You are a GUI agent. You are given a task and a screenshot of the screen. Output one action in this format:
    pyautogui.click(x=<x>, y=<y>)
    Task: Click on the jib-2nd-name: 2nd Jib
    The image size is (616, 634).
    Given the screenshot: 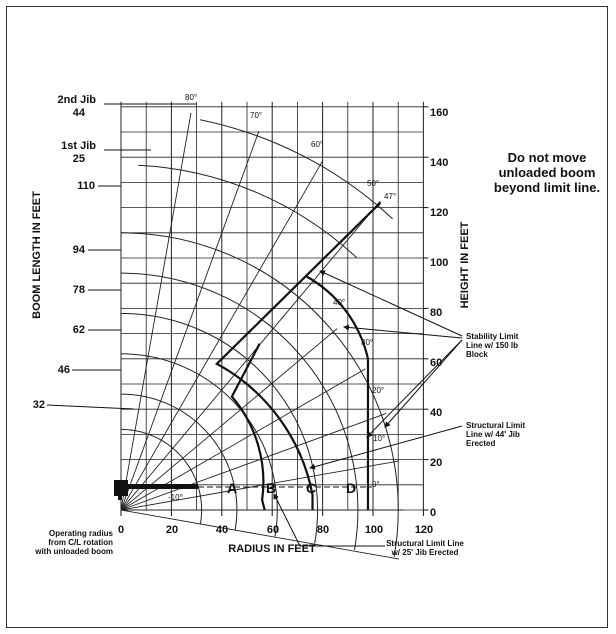 What is the action you would take?
    pyautogui.click(x=76, y=100)
    